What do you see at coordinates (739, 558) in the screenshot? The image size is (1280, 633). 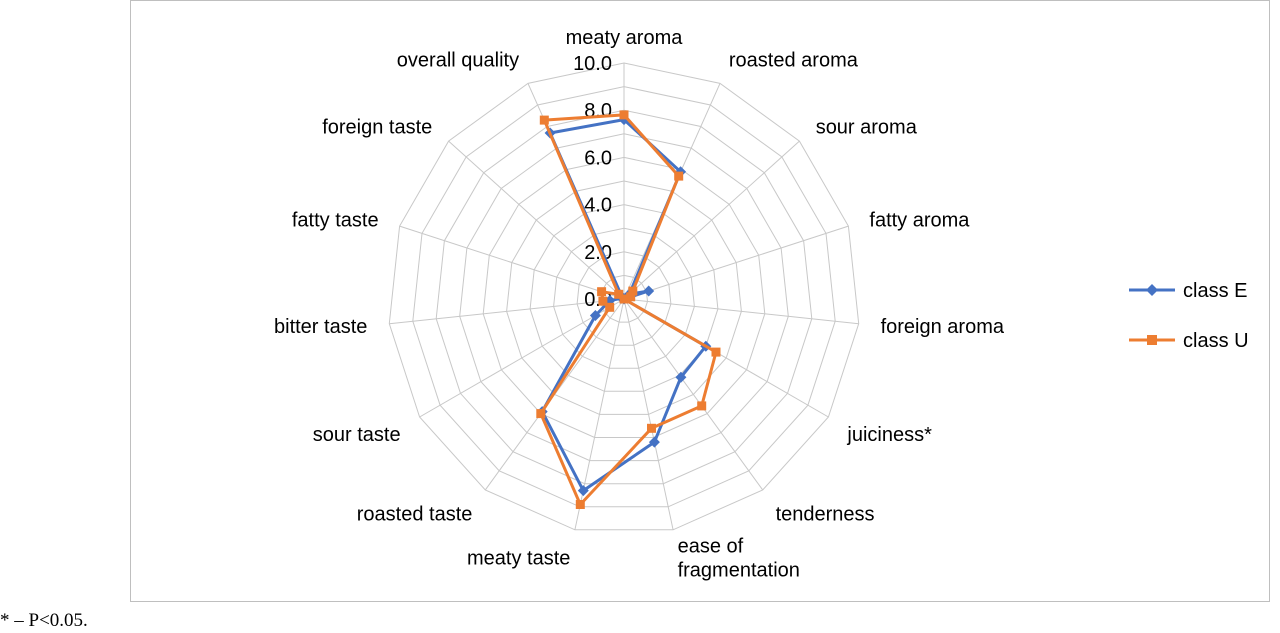 I see `category-label: ease of fragmentation` at bounding box center [739, 558].